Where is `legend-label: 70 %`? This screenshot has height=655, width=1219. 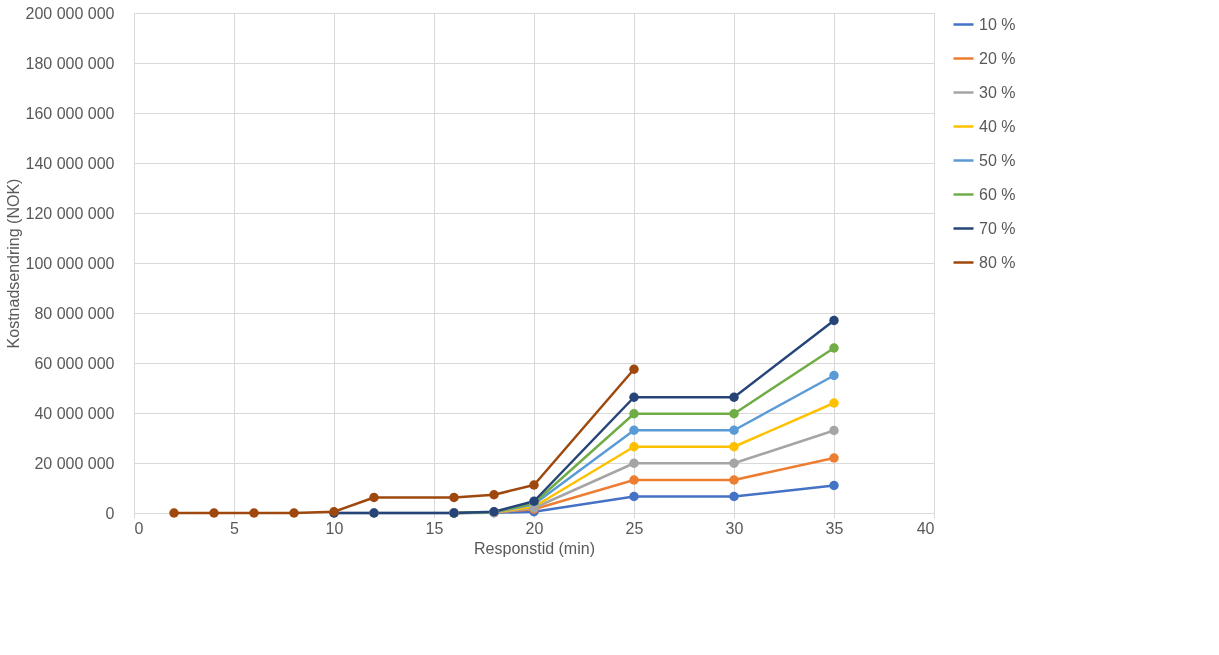
legend-label: 70 % is located at coordinates (997, 228).